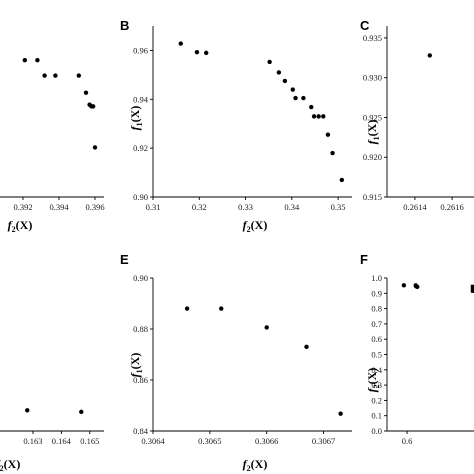  I want to click on y-axis-label: f2(X), so click(373, 380).